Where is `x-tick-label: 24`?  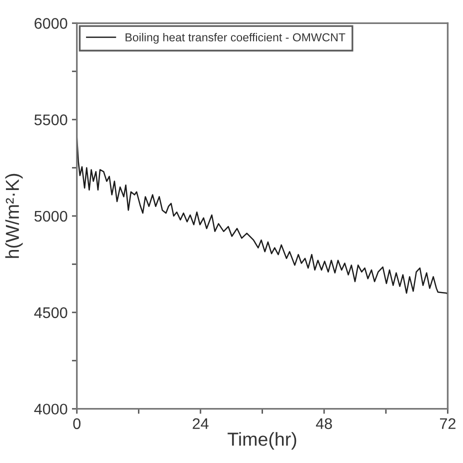
x-tick-label: 24 is located at coordinates (200, 423).